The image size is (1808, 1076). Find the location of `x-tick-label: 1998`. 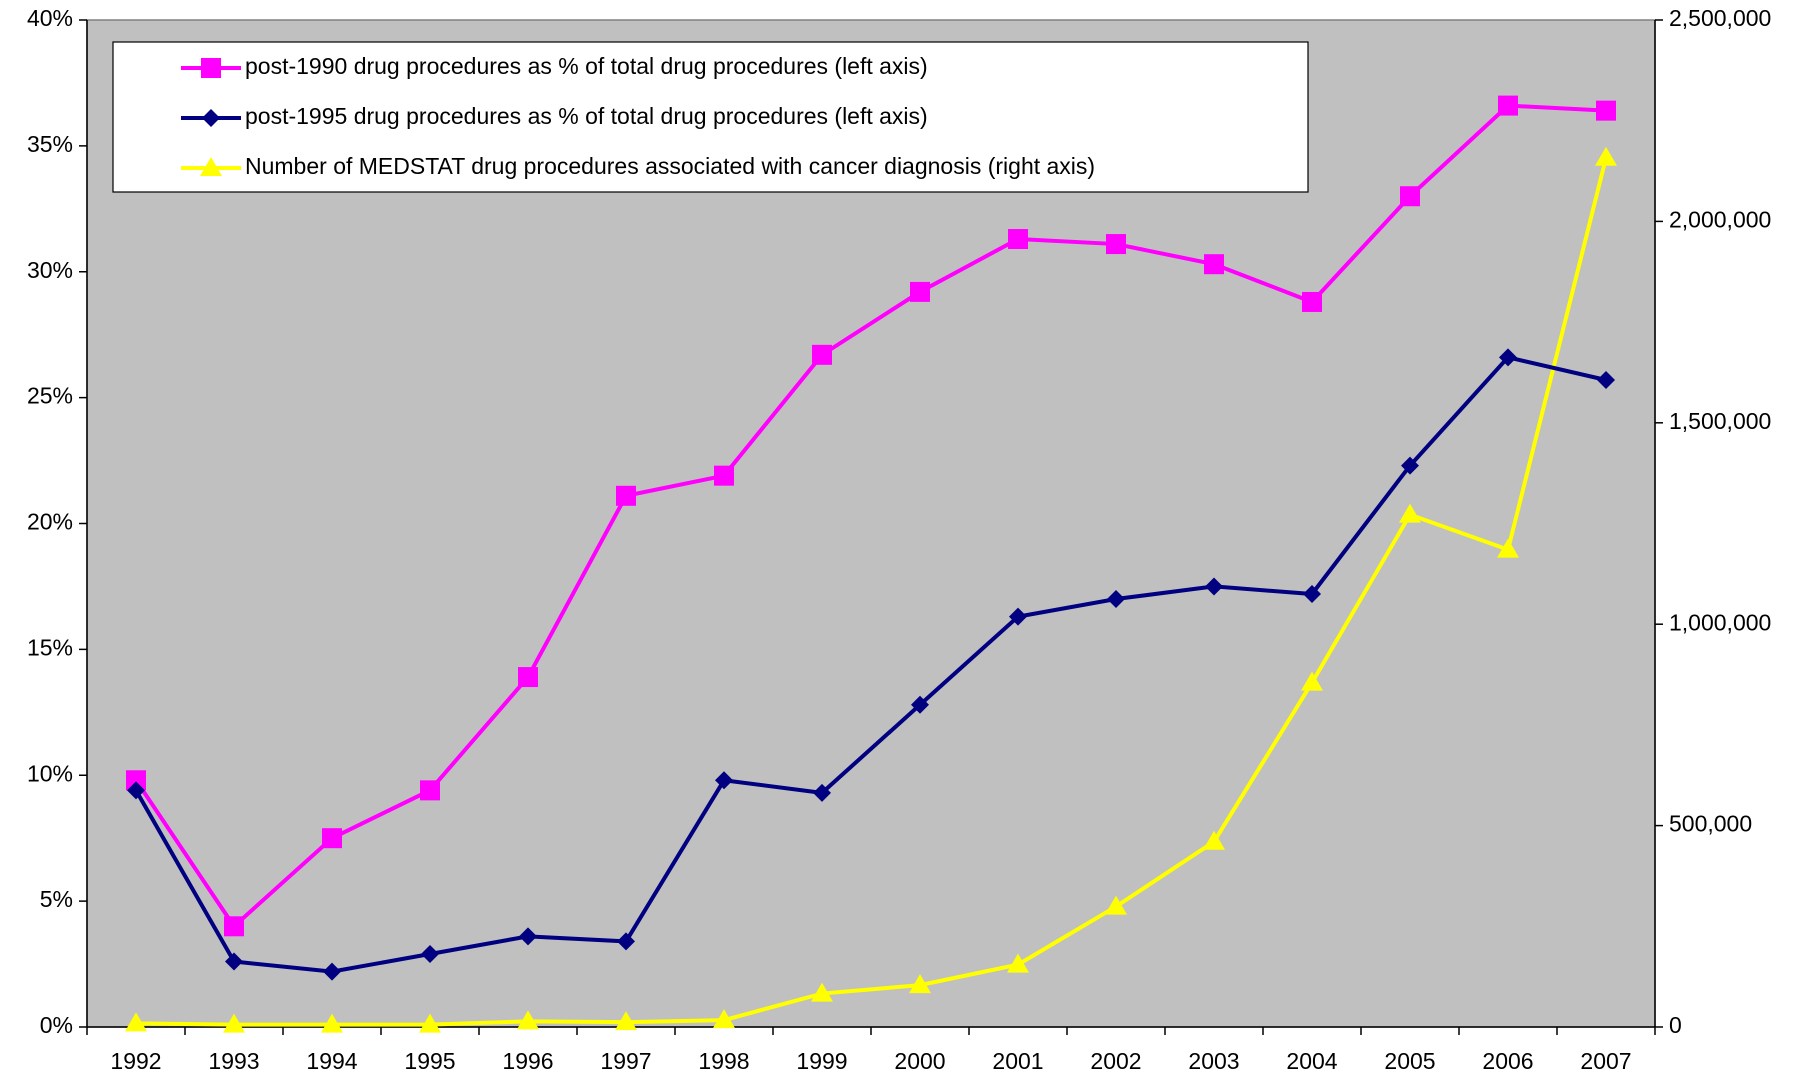

x-tick-label: 1998 is located at coordinates (723, 1061).